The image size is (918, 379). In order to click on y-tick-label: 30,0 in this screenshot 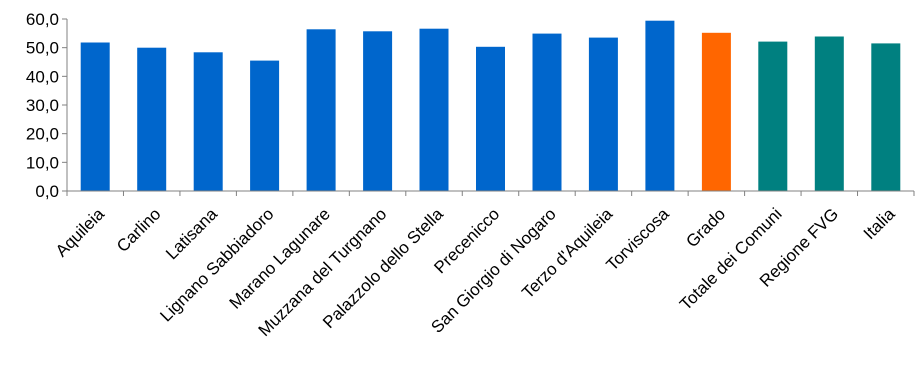, I will do `click(42, 105)`.